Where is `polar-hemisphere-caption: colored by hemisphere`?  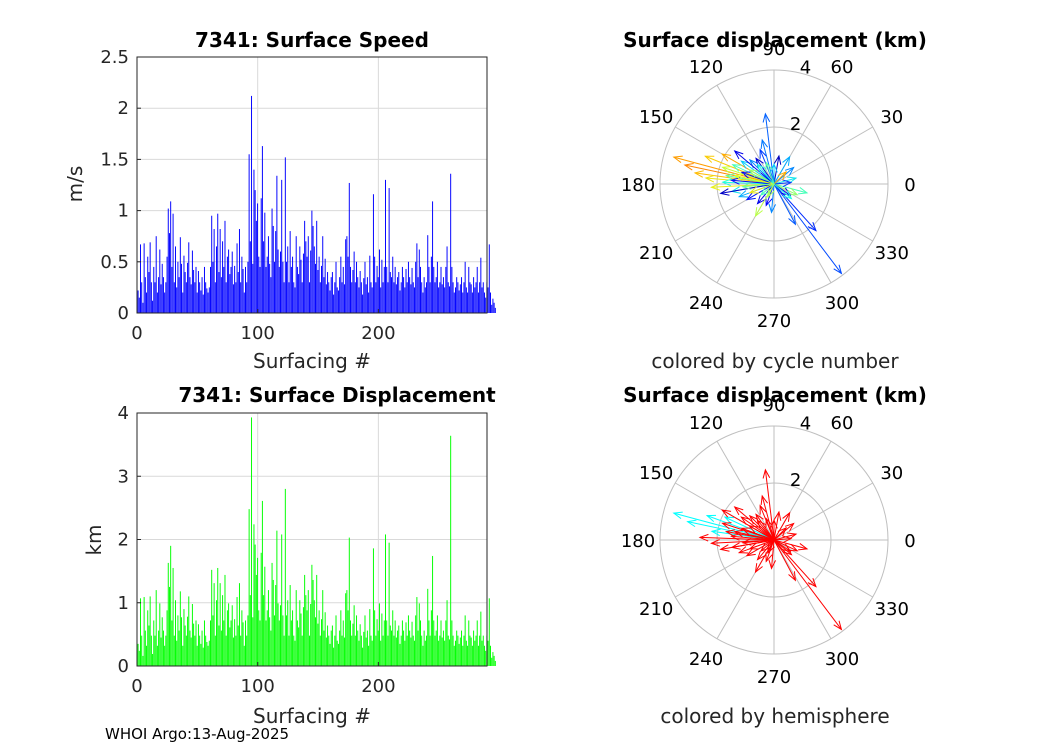 polar-hemisphere-caption: colored by hemisphere is located at coordinates (774, 716).